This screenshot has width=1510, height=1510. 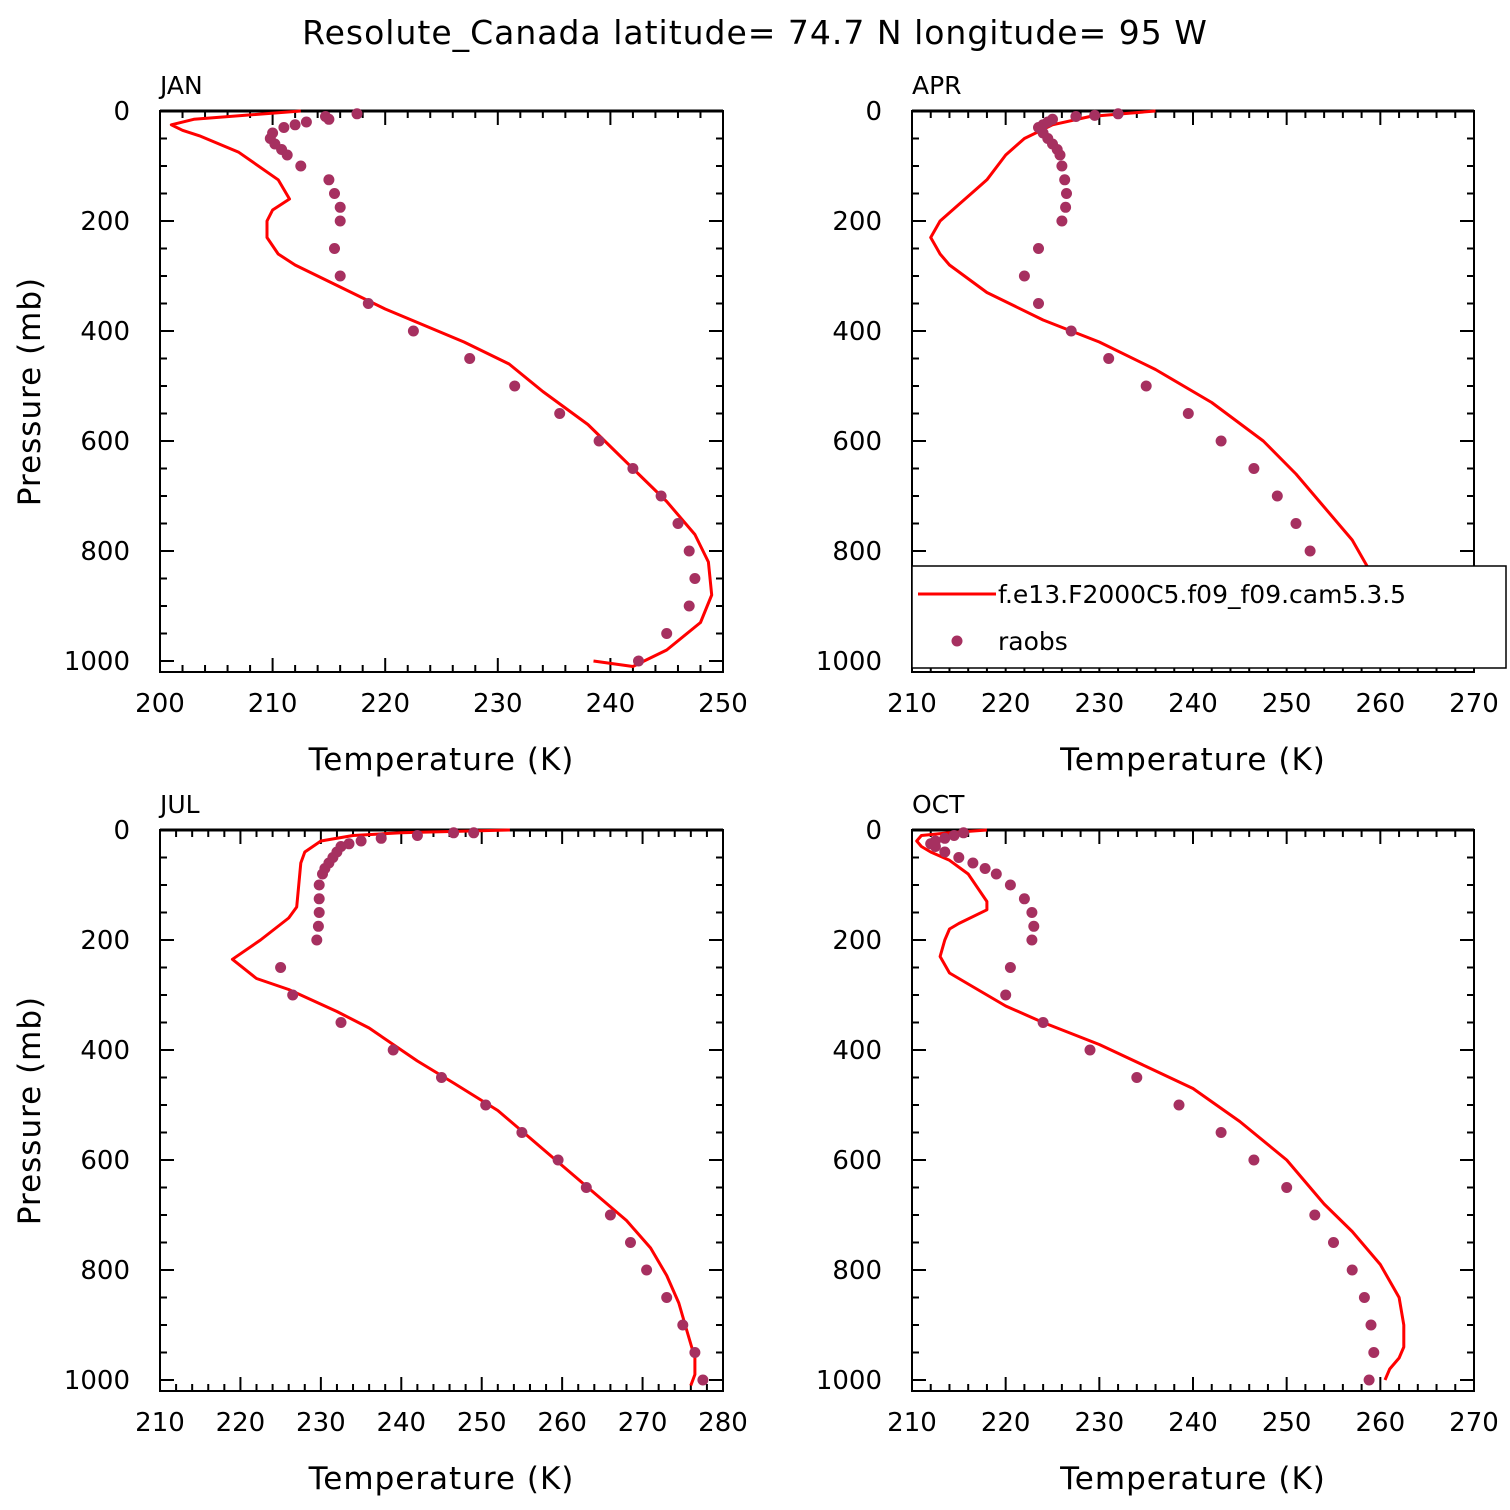 I want to click on y-tick-label: 0, so click(x=121, y=112).